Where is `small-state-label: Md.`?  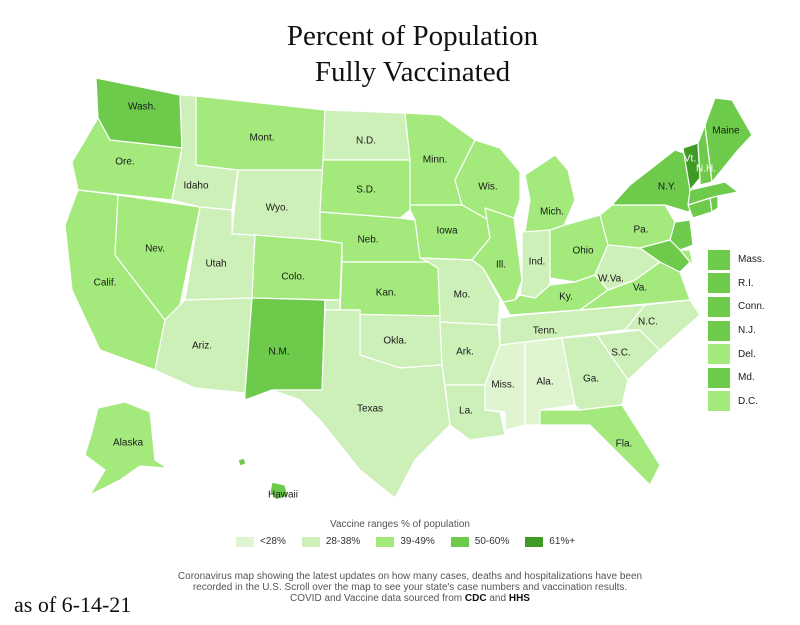 small-state-label: Md. is located at coordinates (746, 378).